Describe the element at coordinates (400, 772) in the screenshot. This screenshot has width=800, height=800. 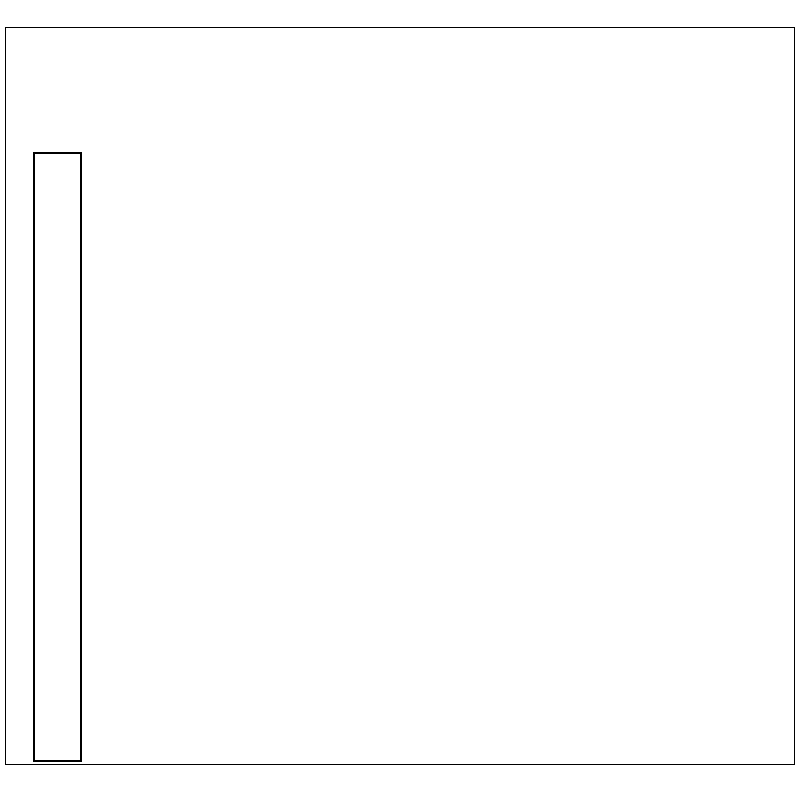
I see `bottom-axis-ticks` at that location.